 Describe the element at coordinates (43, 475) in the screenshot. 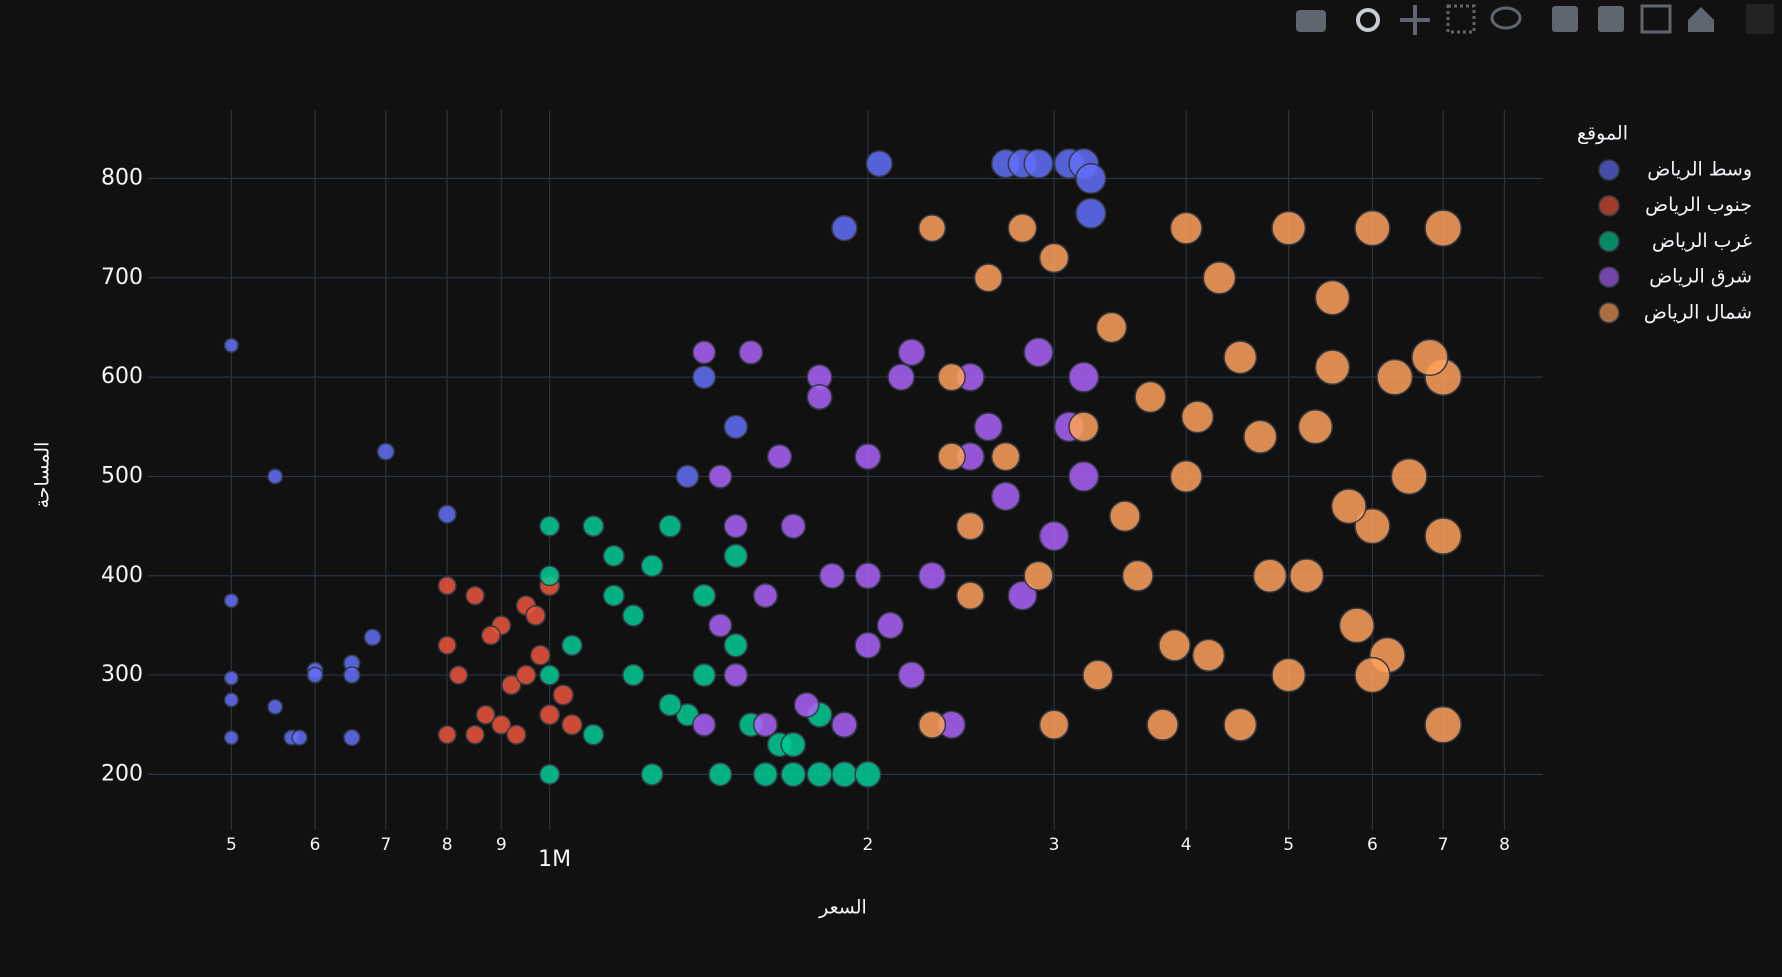

I see `y-axis-title: المساحة` at that location.